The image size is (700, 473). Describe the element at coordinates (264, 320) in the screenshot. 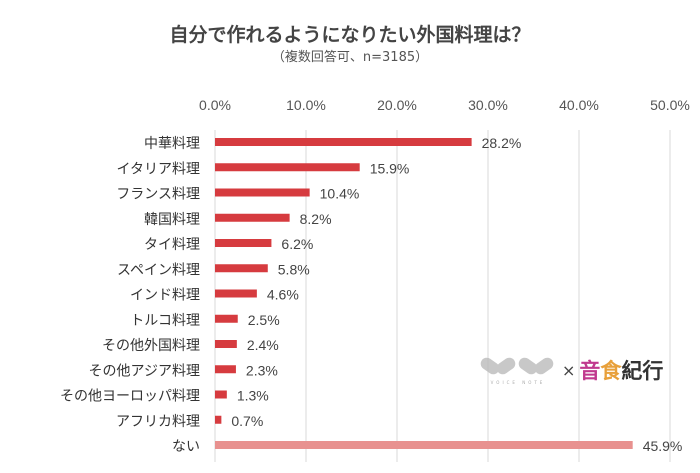

I see `data-label: 2.5%` at that location.